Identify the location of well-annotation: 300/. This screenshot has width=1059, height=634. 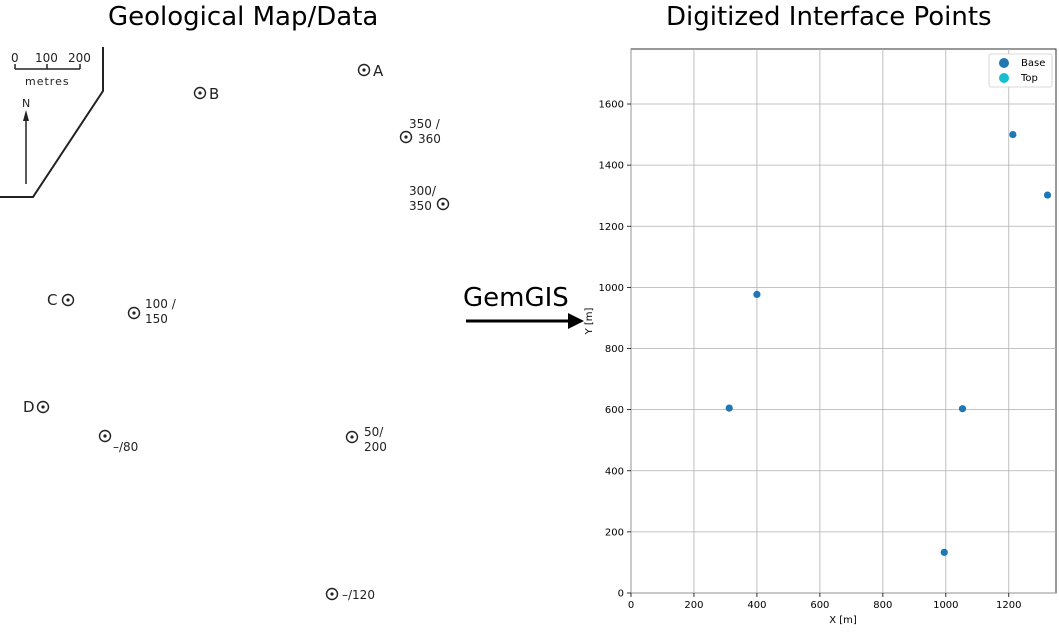
(423, 191).